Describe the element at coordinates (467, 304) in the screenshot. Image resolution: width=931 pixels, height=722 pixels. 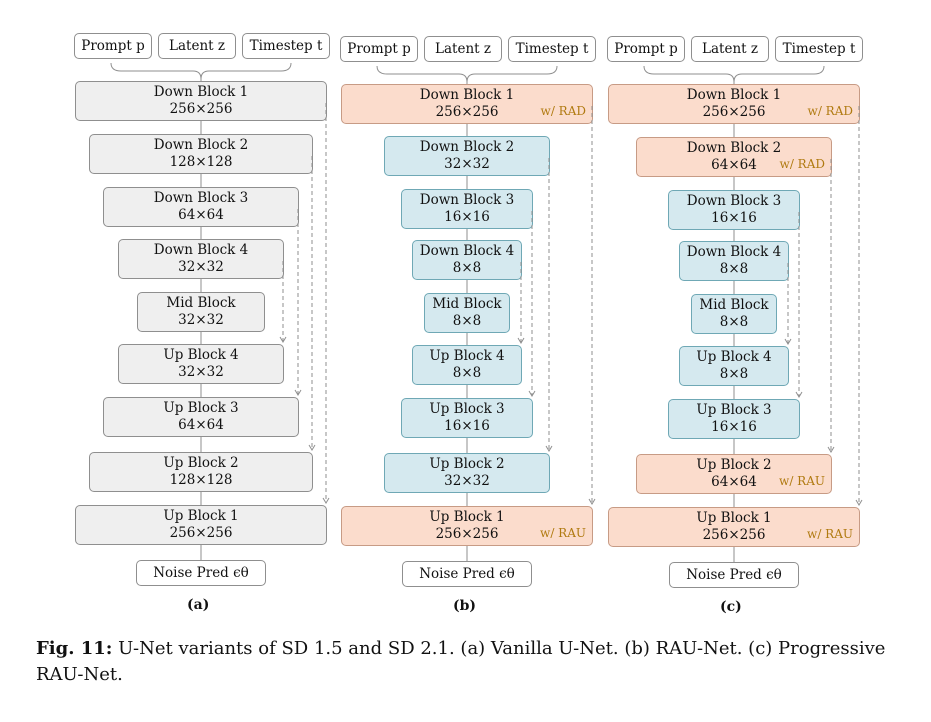
I see `block-name: Mid Block` at that location.